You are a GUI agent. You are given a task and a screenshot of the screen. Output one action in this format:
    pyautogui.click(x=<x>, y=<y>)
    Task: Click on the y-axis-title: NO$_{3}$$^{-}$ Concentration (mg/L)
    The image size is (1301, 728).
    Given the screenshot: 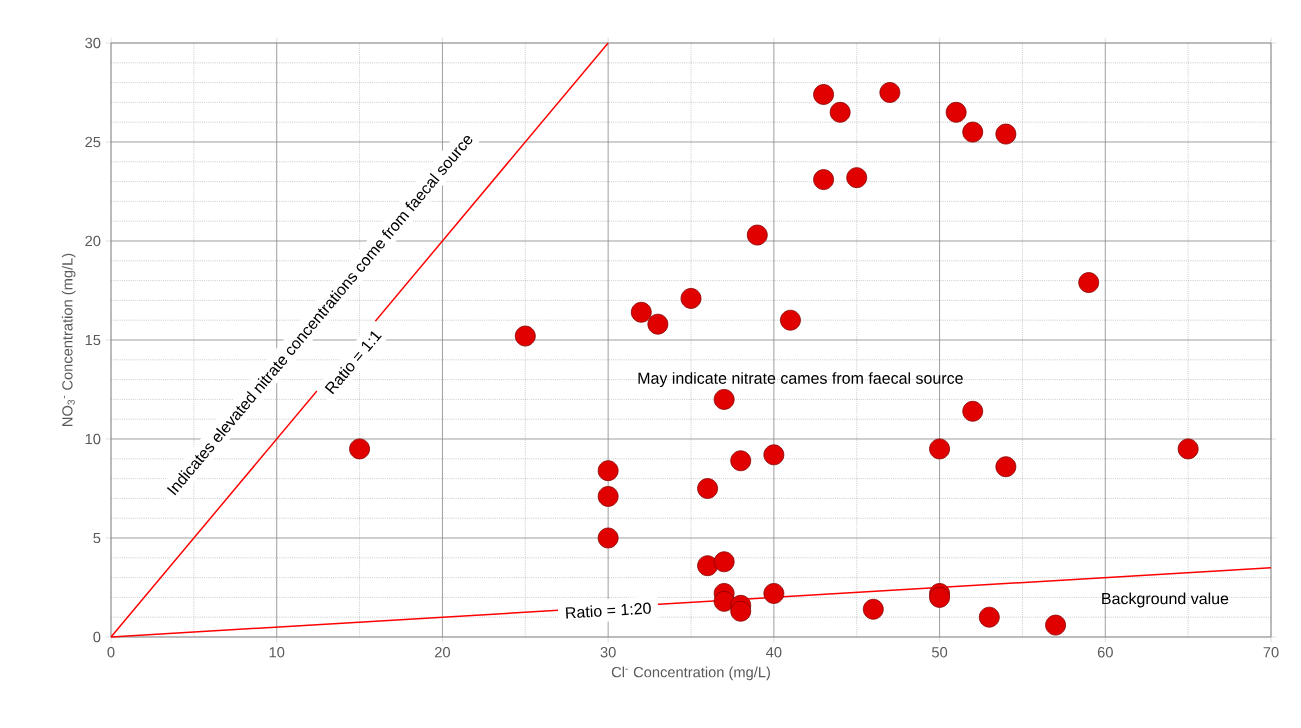 What is the action you would take?
    pyautogui.click(x=68, y=339)
    